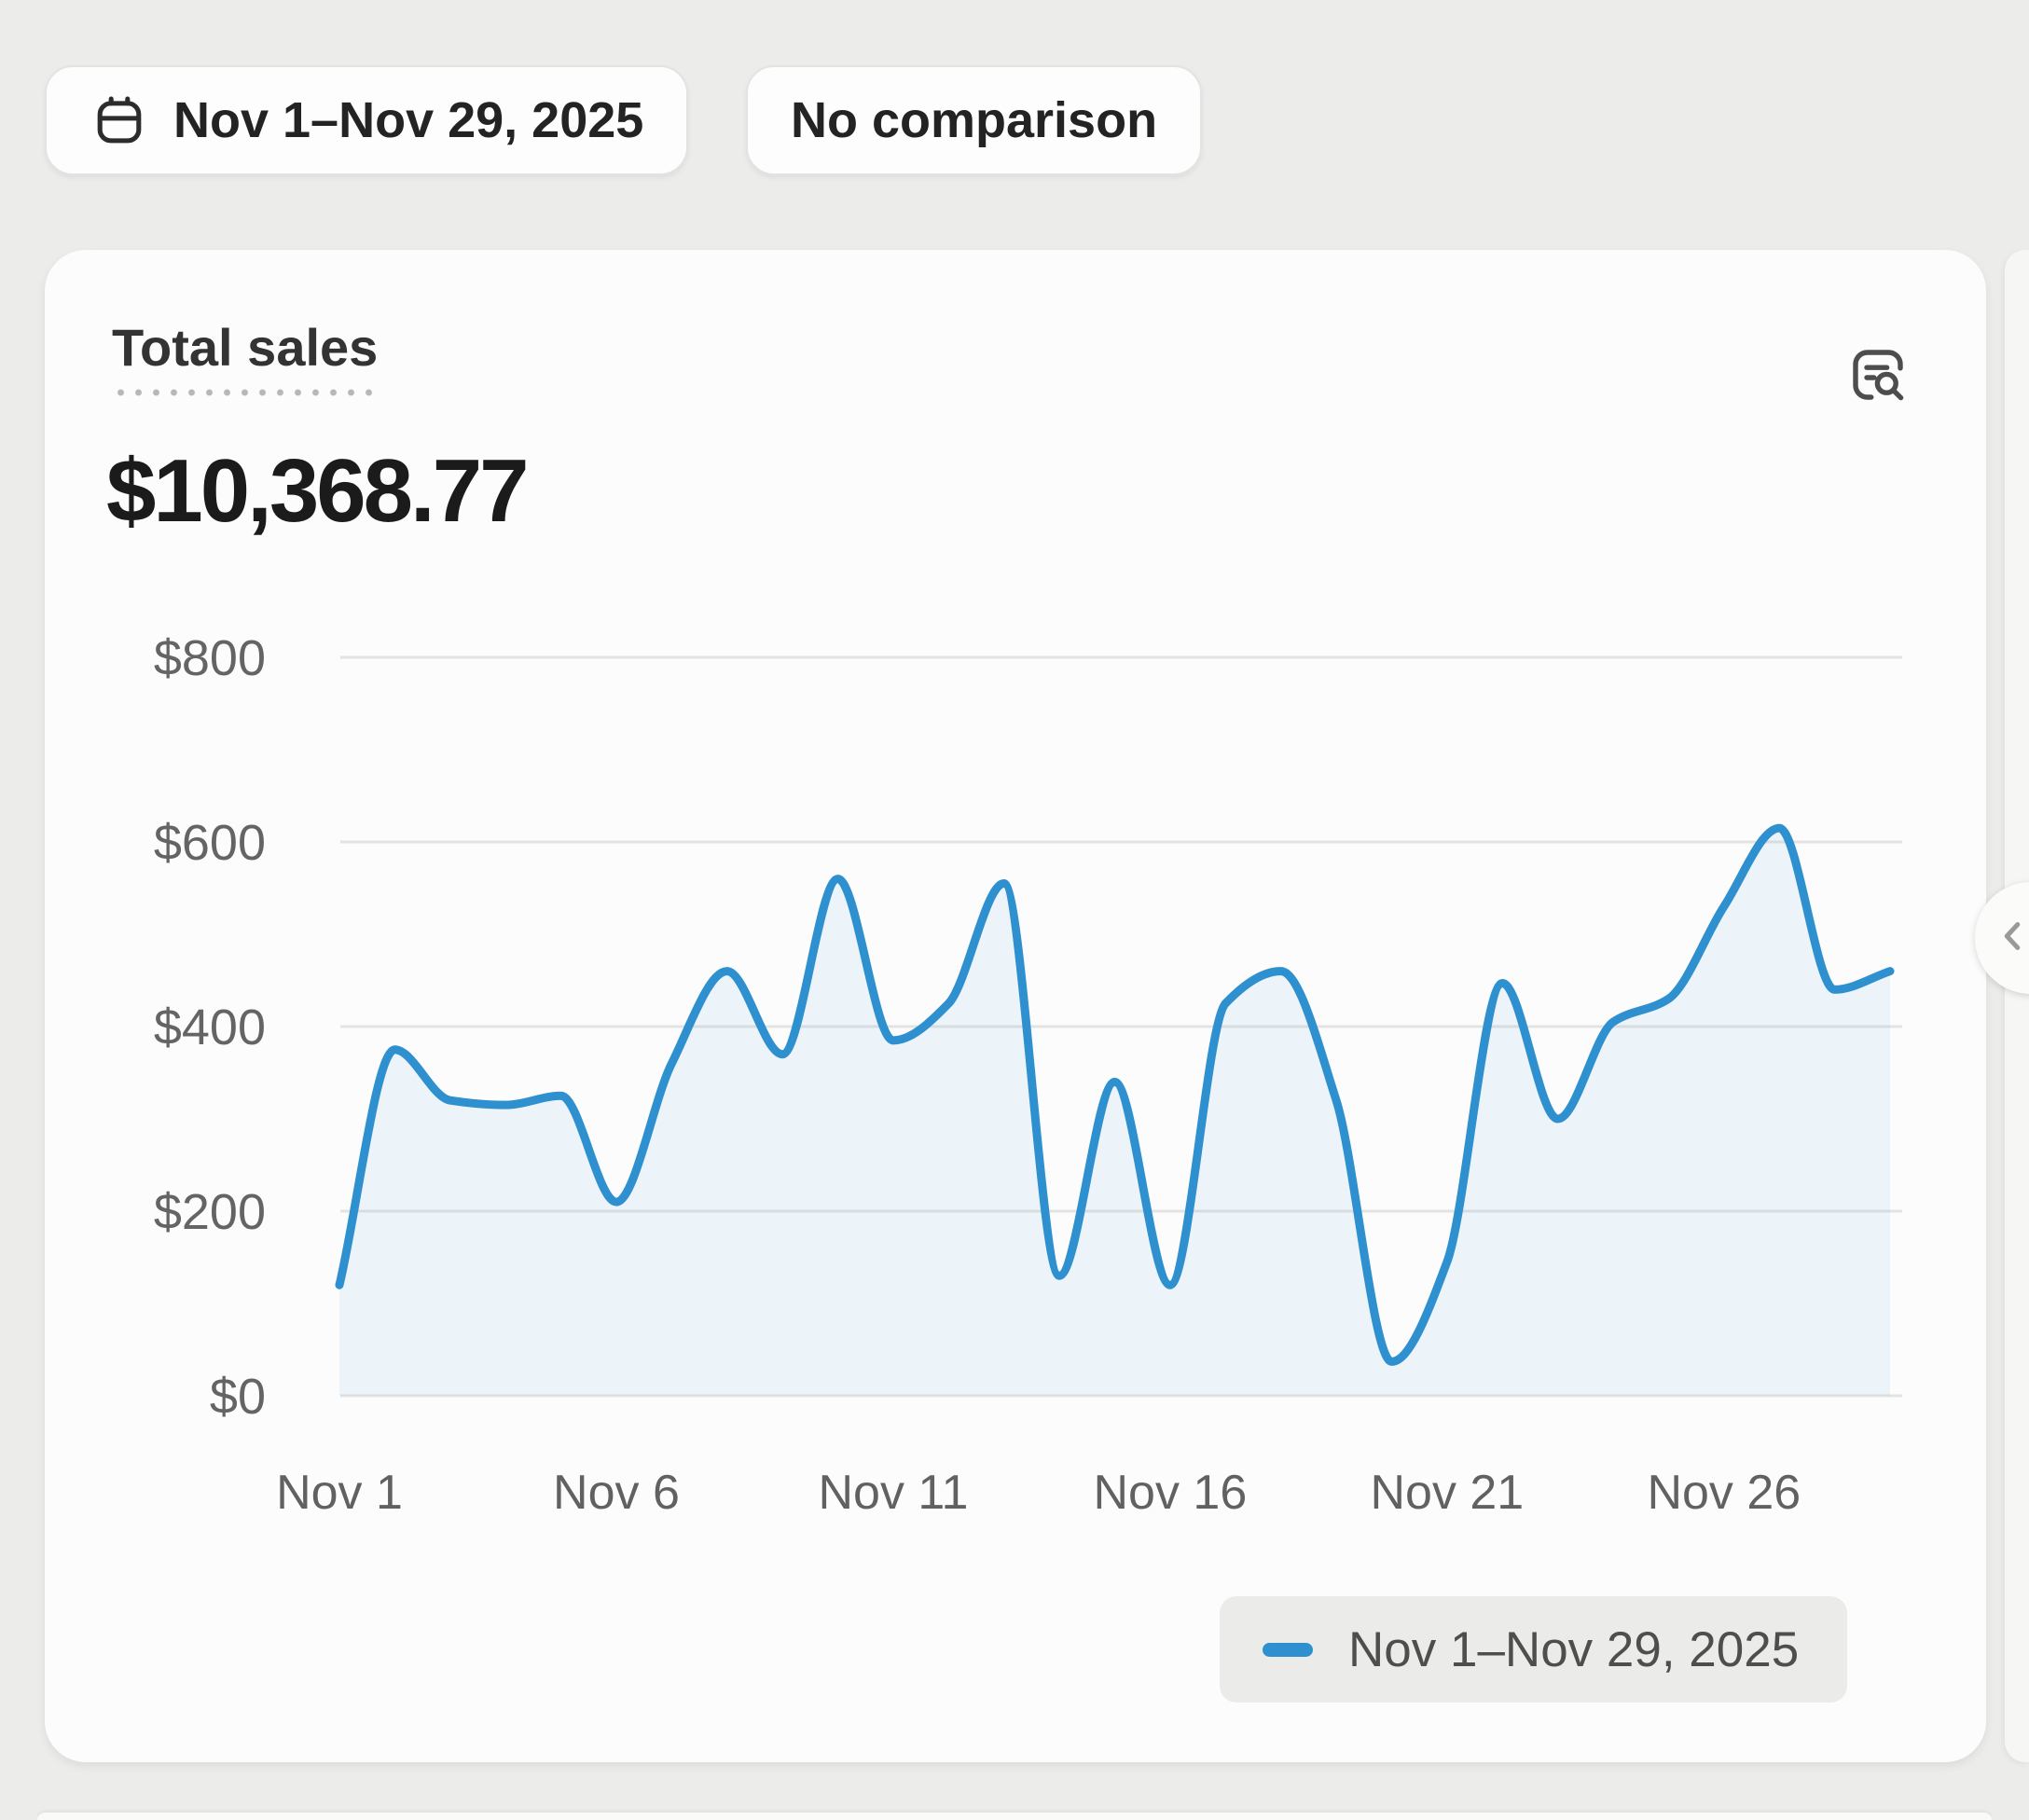  Describe the element at coordinates (1288, 1649) in the screenshot. I see `legend-line-marker` at that location.